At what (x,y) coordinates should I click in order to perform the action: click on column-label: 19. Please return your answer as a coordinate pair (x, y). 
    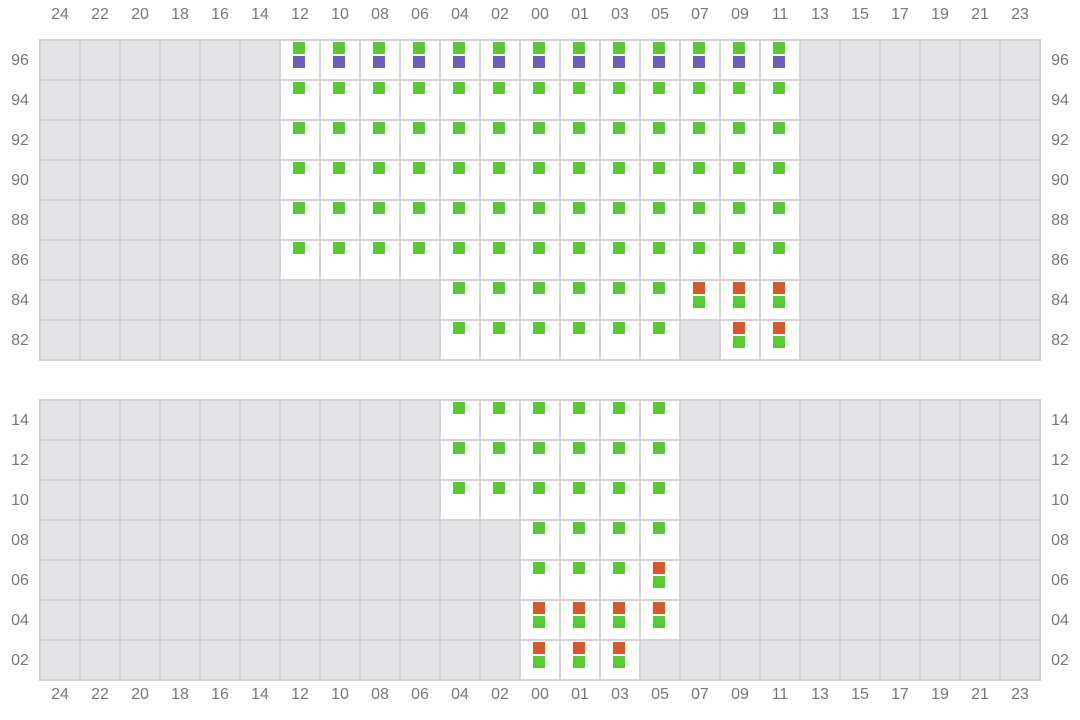
    Looking at the image, I should click on (940, 14).